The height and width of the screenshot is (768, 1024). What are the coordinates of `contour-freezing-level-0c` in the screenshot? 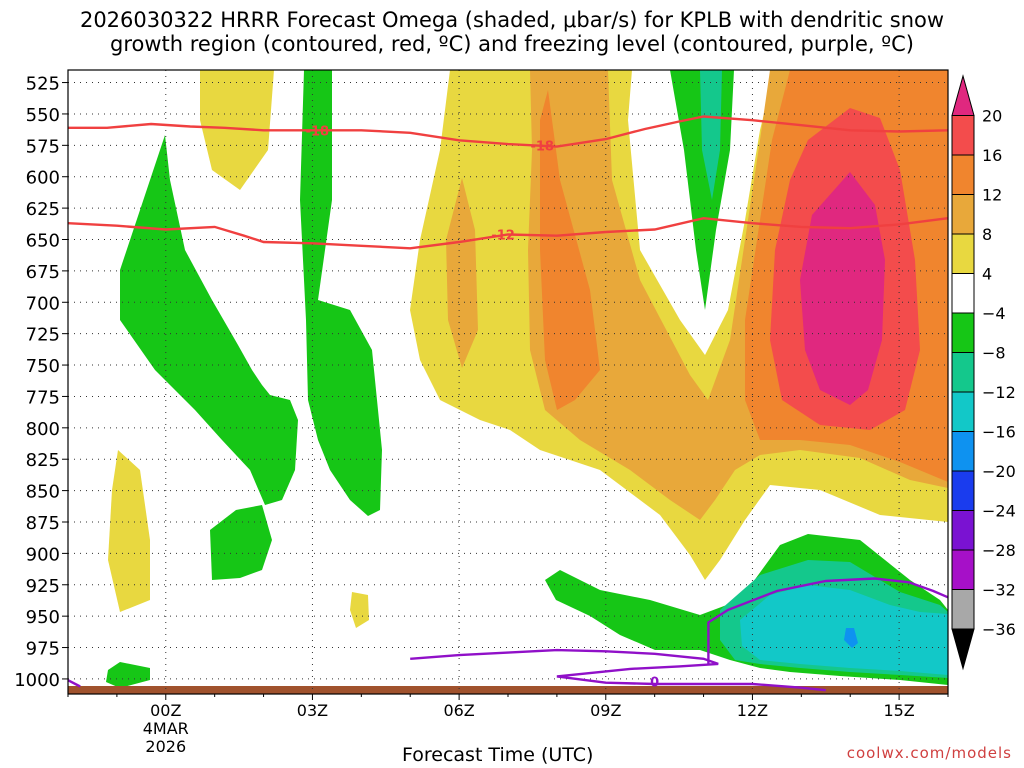 It's located at (618, 670).